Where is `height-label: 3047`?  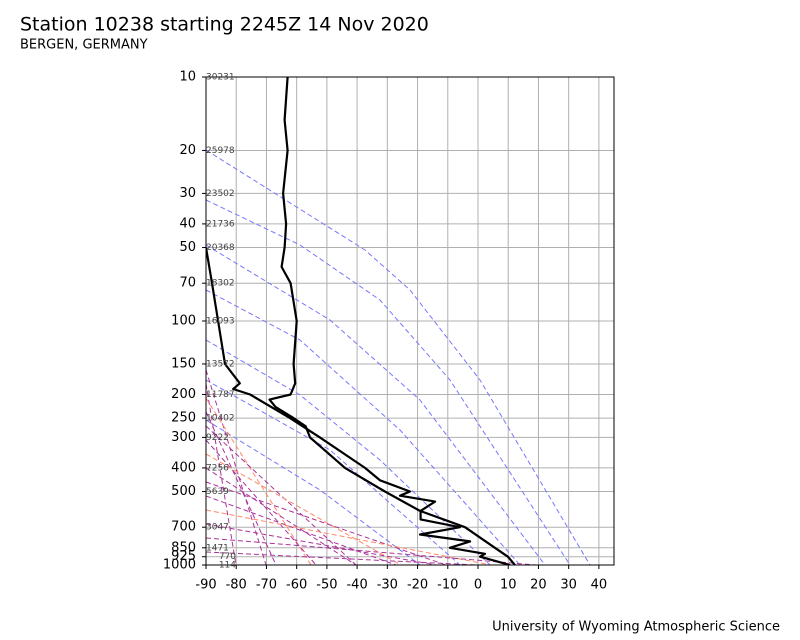 height-label: 3047 is located at coordinates (217, 528).